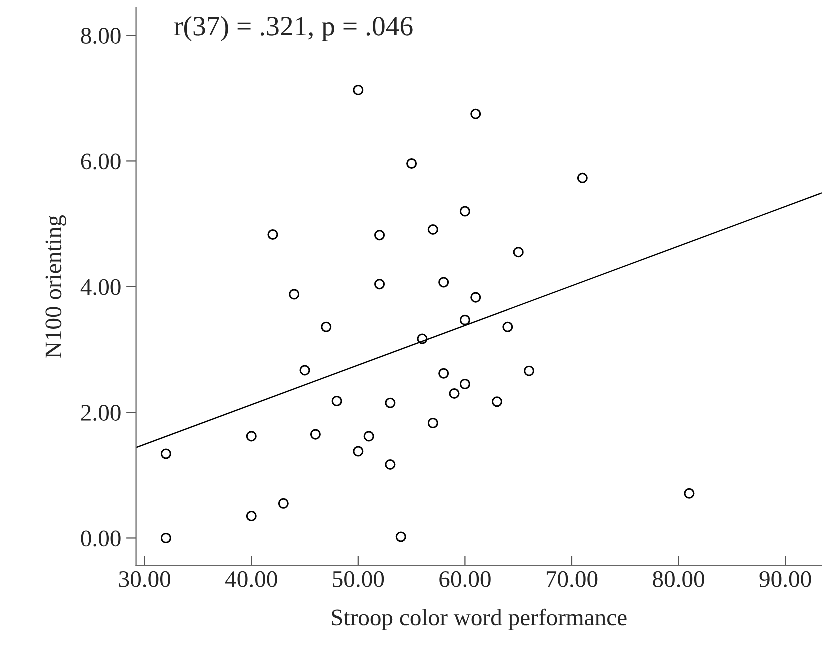 The height and width of the screenshot is (658, 826). Describe the element at coordinates (293, 29) in the screenshot. I see `annotation: r(37) = .321, p = .046` at that location.